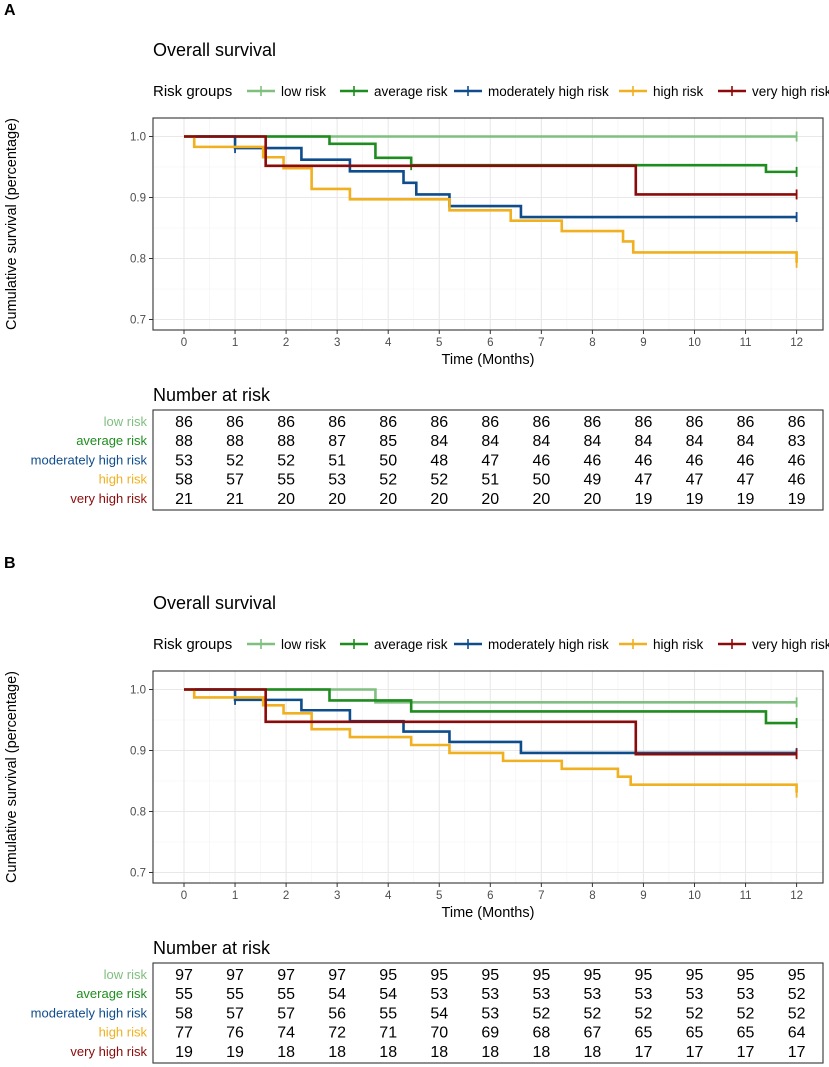  What do you see at coordinates (214, 603) in the screenshot?
I see `chart-title: Overall survival` at bounding box center [214, 603].